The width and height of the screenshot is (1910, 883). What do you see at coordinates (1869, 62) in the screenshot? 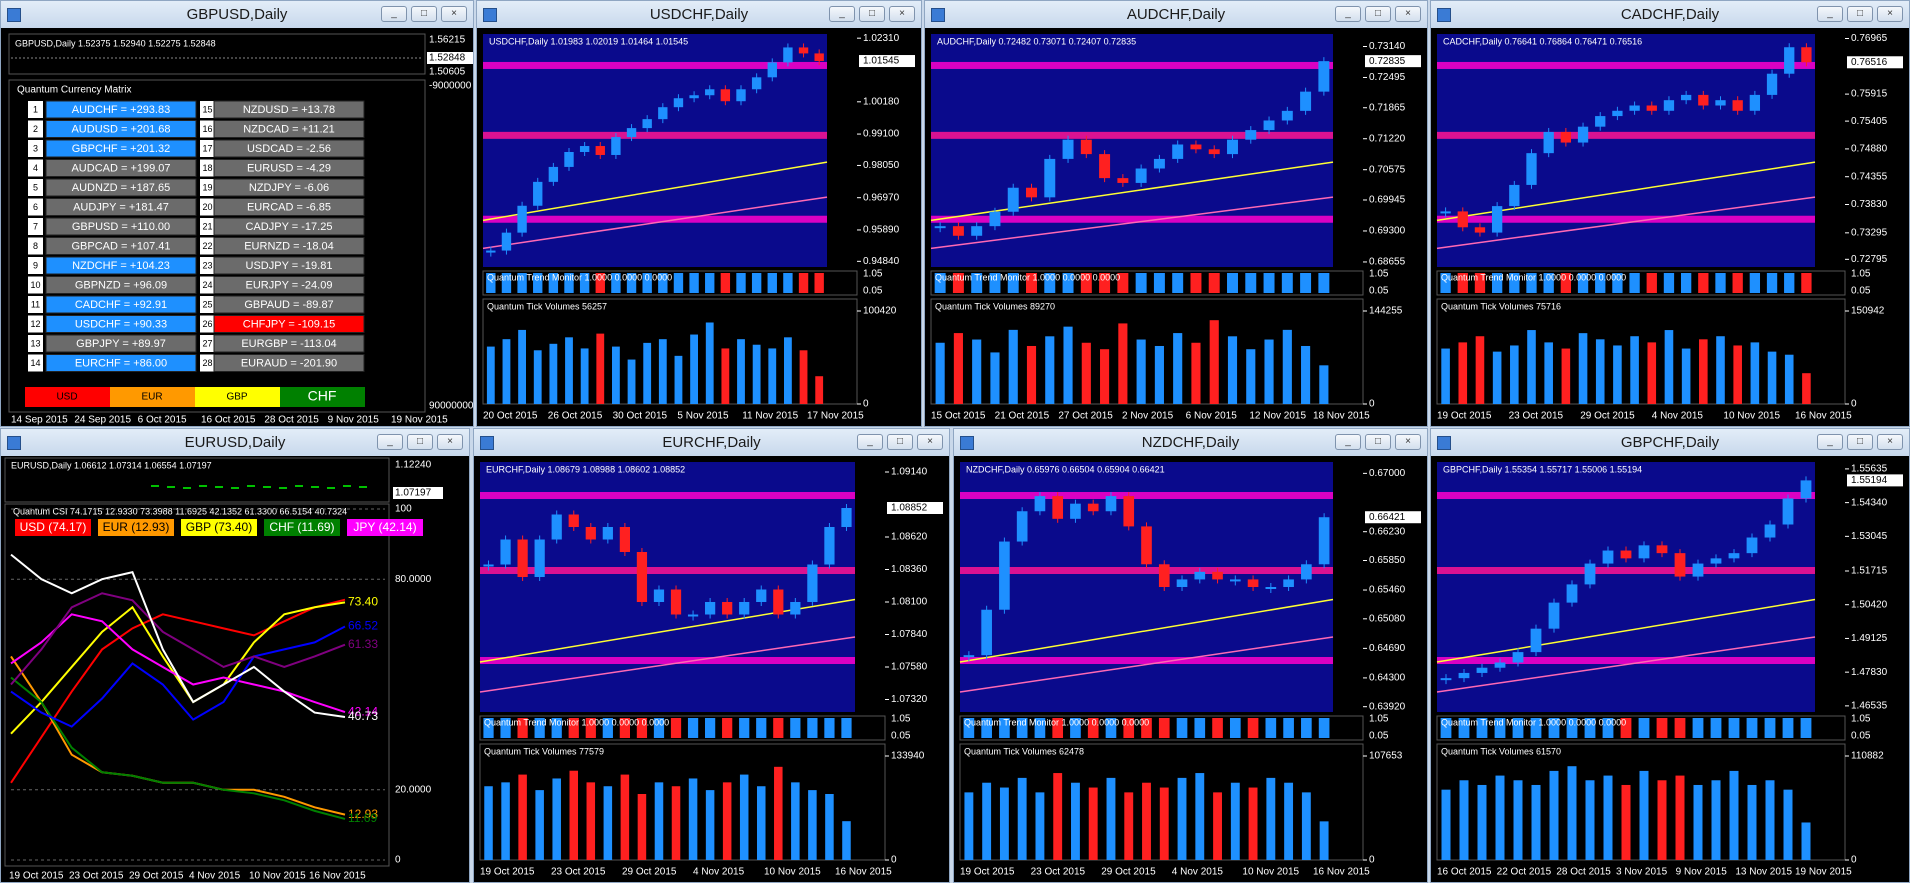
I see `current-price-label: 0.76516` at bounding box center [1869, 62].